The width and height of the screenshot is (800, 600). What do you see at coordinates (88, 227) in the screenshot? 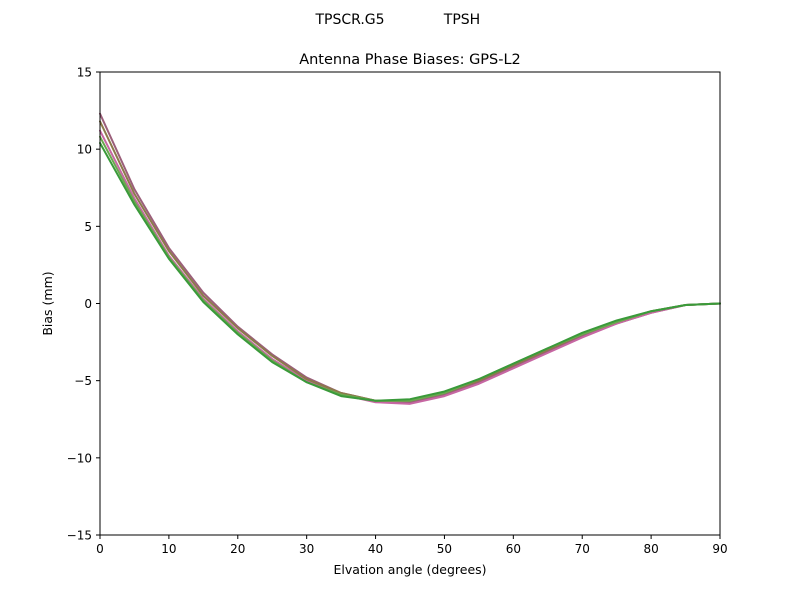
I see `y-tick-label: 5` at bounding box center [88, 227].